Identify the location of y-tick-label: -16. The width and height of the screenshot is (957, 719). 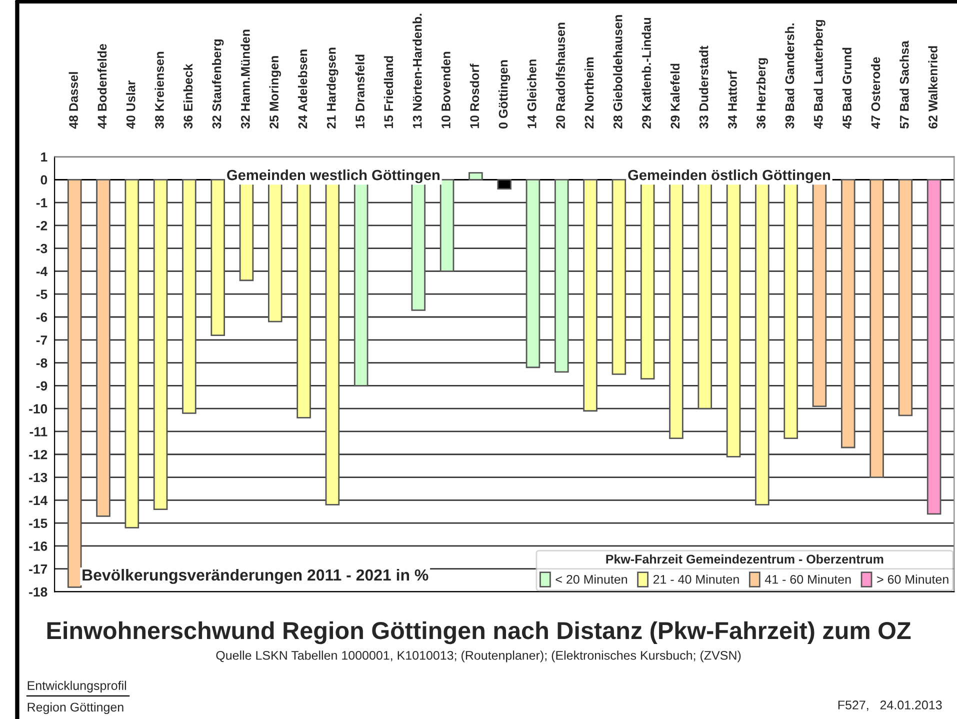
(38, 546).